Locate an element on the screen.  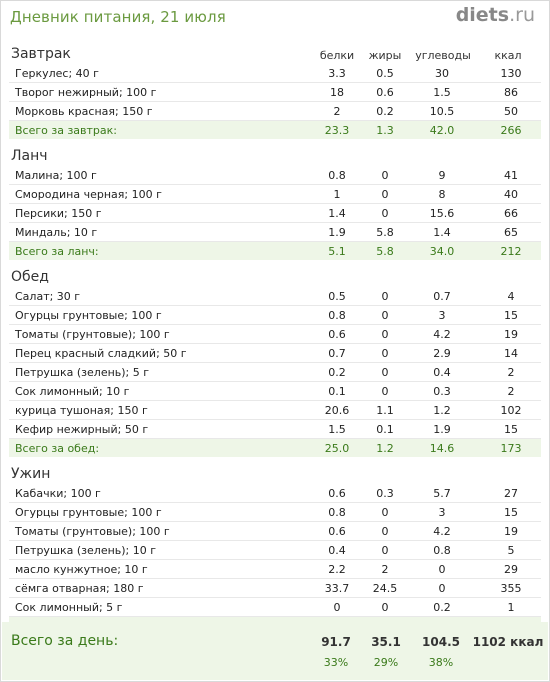
meal-total-label: Всего за ланч: is located at coordinates (57, 251).